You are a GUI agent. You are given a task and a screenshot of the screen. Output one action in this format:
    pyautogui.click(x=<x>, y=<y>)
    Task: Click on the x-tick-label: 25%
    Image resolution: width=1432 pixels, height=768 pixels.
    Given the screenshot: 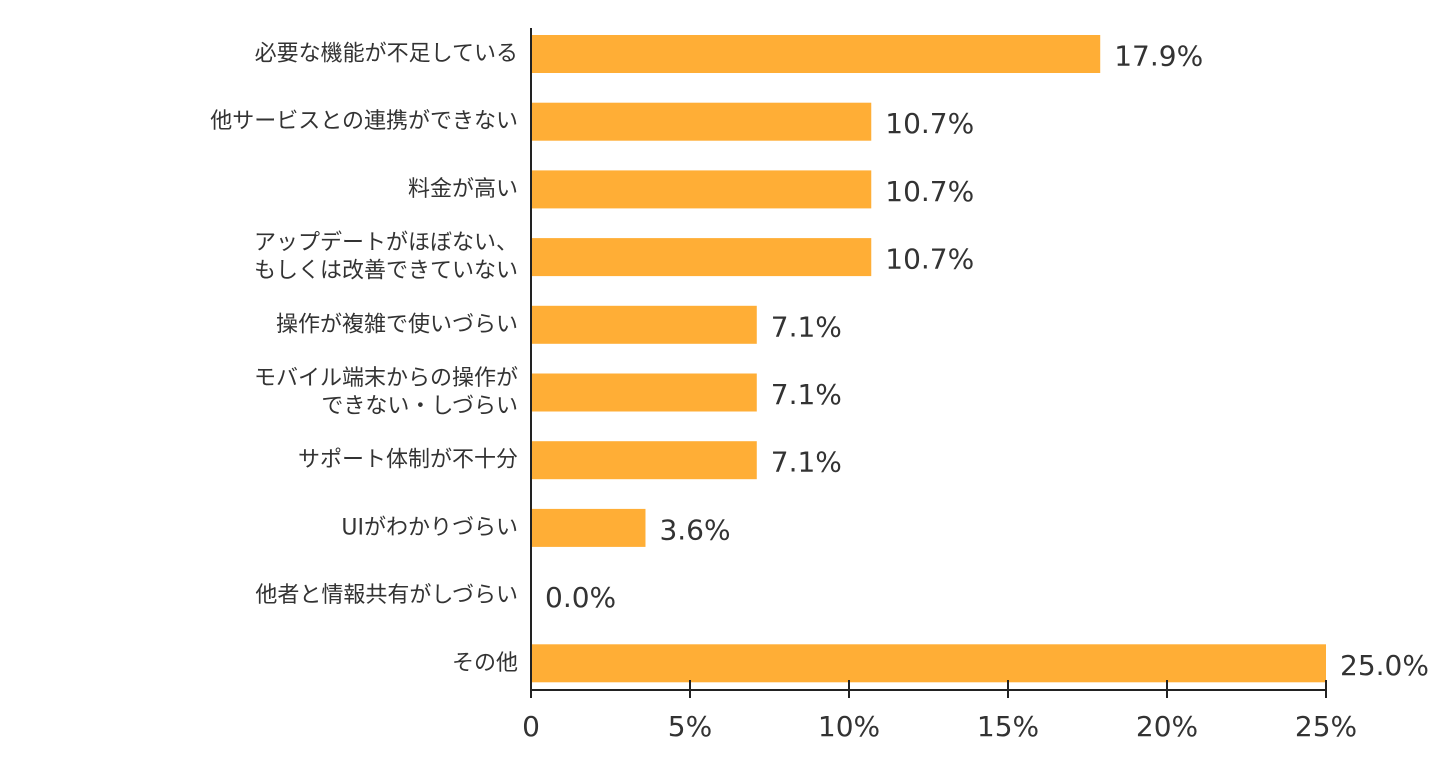 What is the action you would take?
    pyautogui.click(x=1326, y=726)
    